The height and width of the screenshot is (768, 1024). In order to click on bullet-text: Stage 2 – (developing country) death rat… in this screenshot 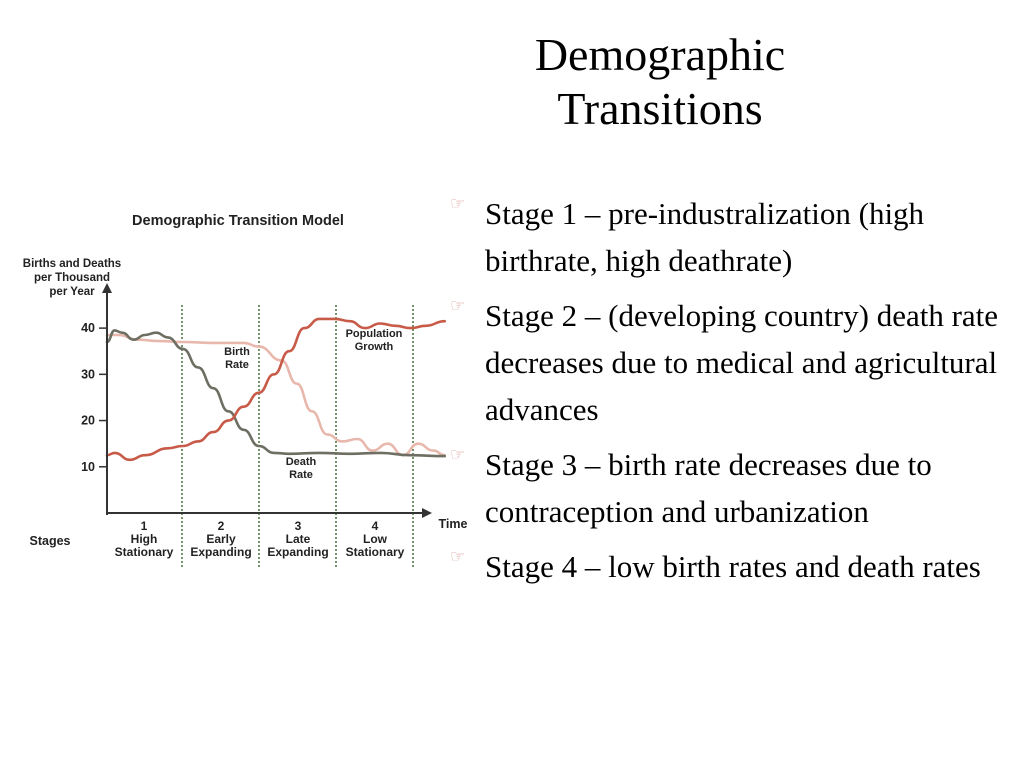, I will do `click(742, 362)`.